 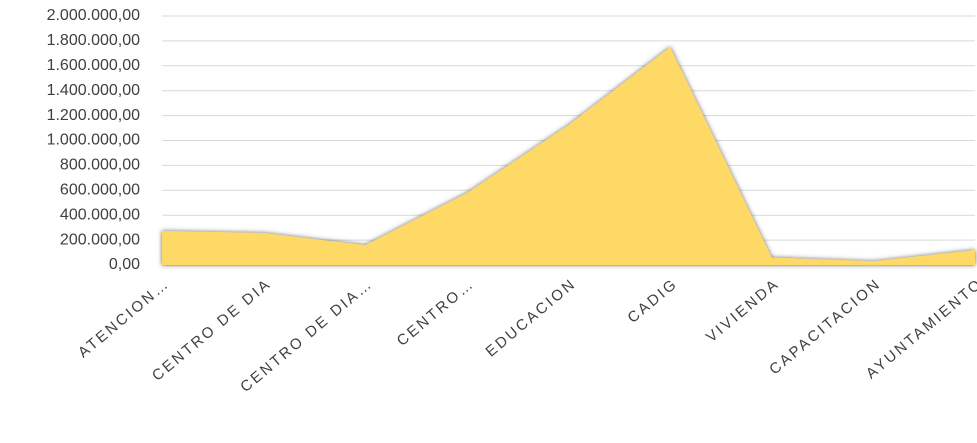 What do you see at coordinates (652, 301) in the screenshot?
I see `x-tick-label: CADIG` at bounding box center [652, 301].